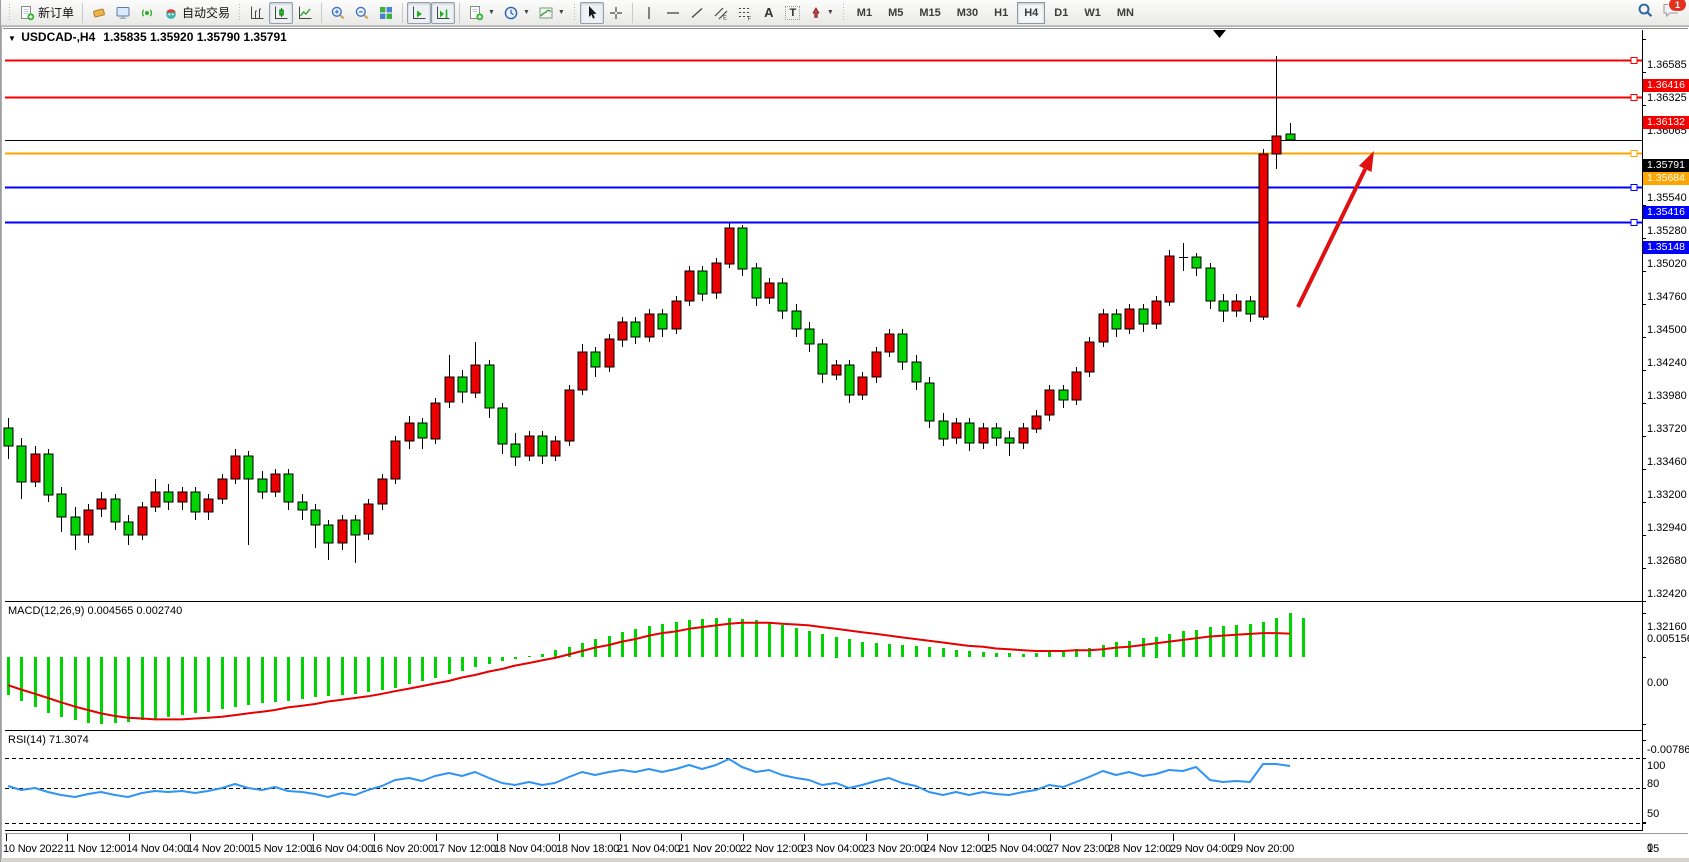 The width and height of the screenshot is (1689, 862). What do you see at coordinates (123, 13) in the screenshot?
I see `market-watch-button` at bounding box center [123, 13].